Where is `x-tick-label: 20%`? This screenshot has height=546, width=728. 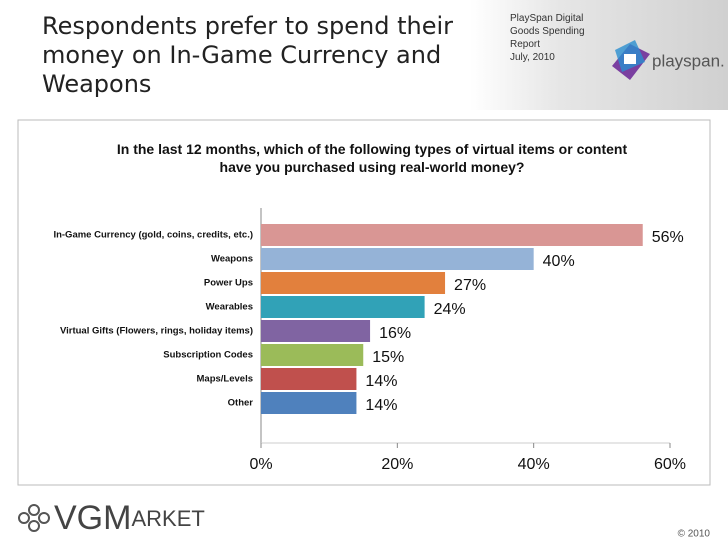 x-tick-label: 20% is located at coordinates (397, 464).